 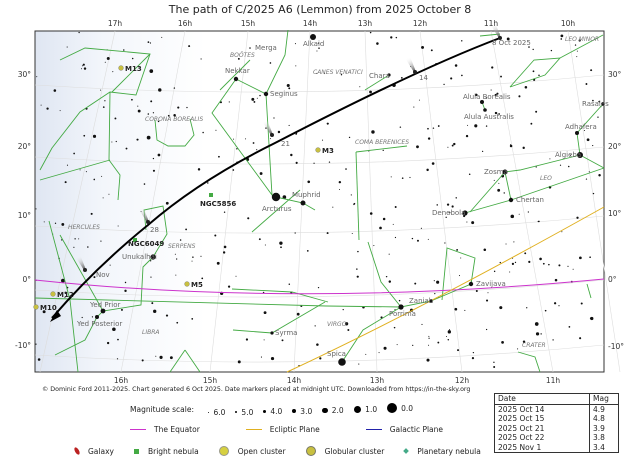 I want to click on comet-date-label: 28, so click(x=154, y=230).